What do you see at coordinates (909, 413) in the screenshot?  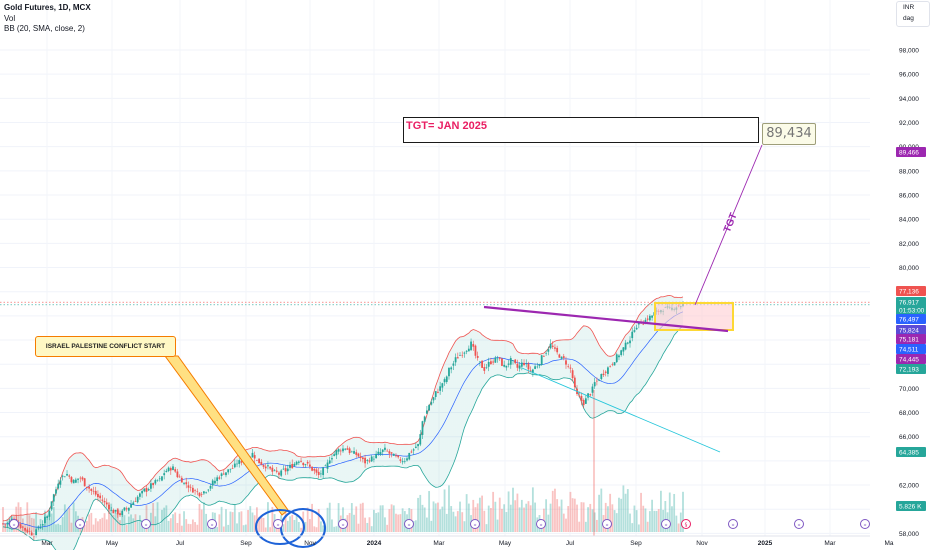 I see `price-tick-label: 68,000` at bounding box center [909, 413].